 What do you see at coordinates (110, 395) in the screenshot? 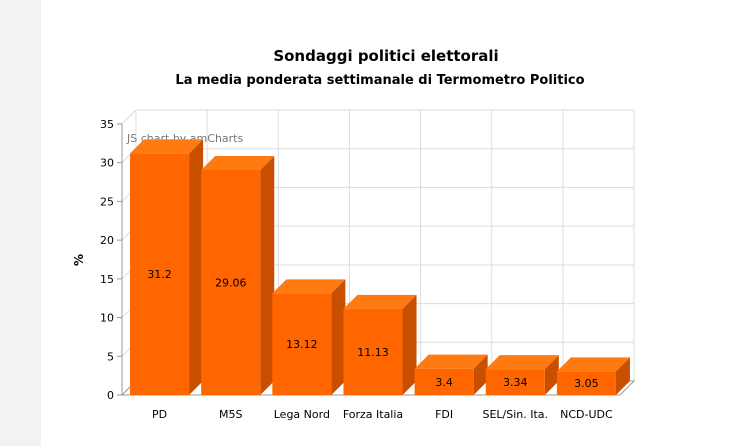
I see `y-tick-label: 0` at bounding box center [110, 395].